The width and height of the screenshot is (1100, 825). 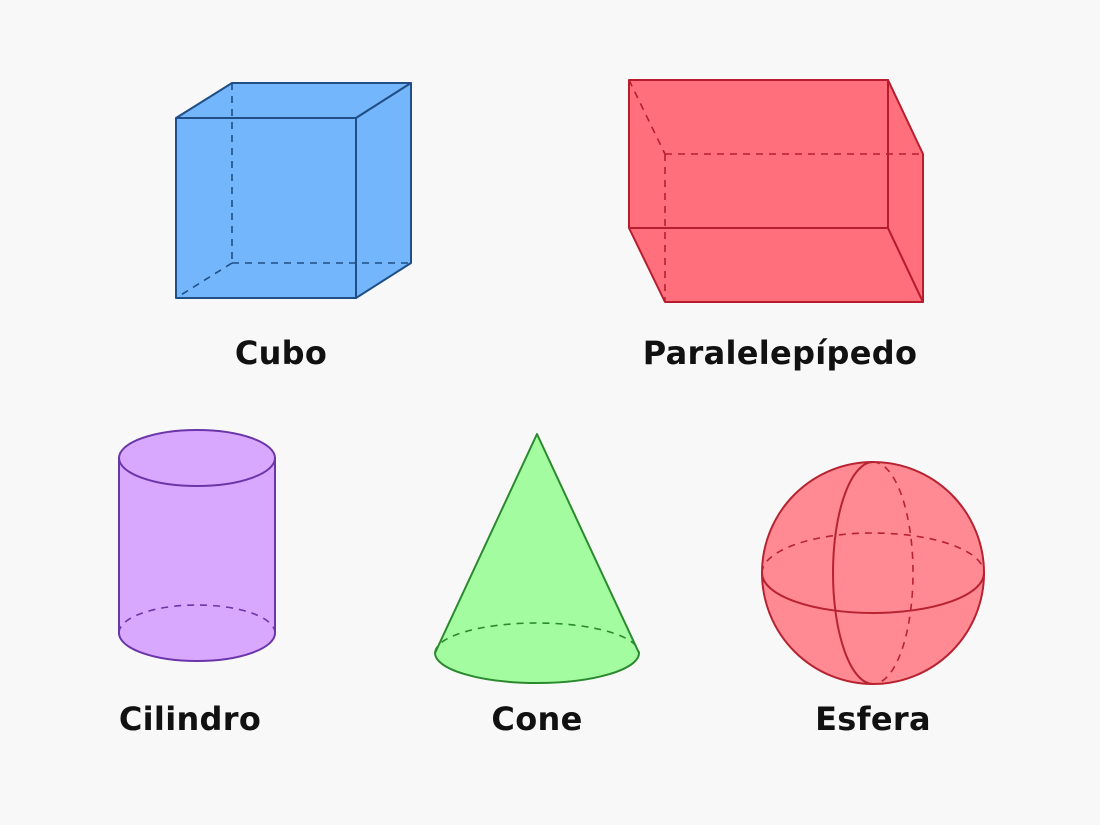 What do you see at coordinates (780, 353) in the screenshot?
I see `rectangular-prism-label: Paralelepípedo` at bounding box center [780, 353].